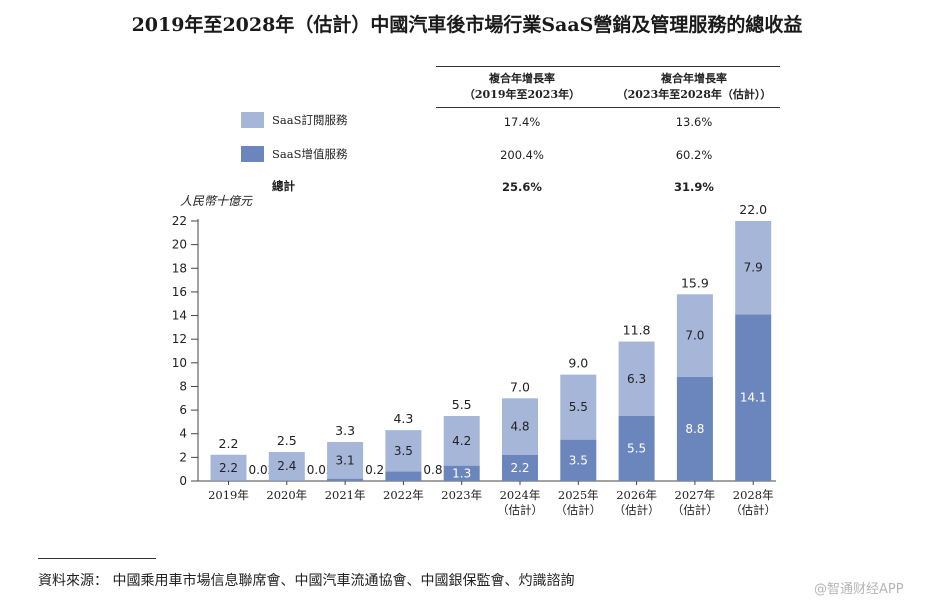  I want to click on label-total-1: 2.5, so click(287, 440).